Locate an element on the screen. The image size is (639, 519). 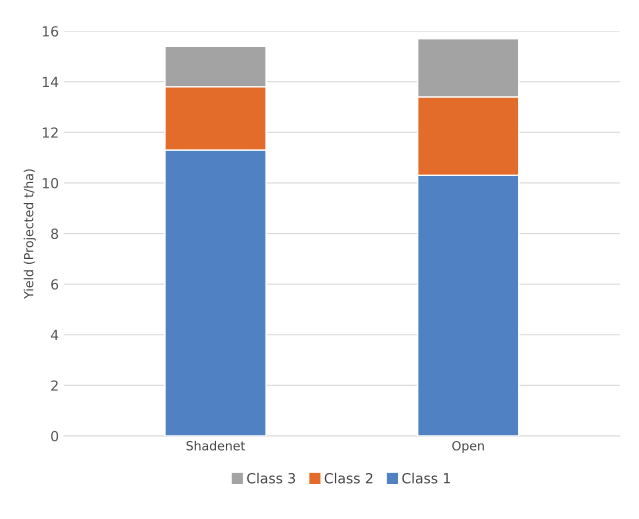
legend-label: Class 2 is located at coordinates (348, 478).